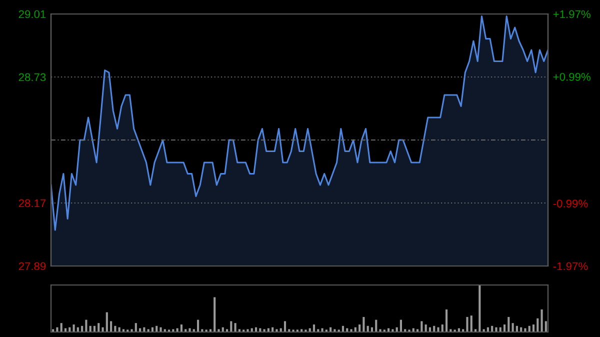  What do you see at coordinates (32, 266) in the screenshot?
I see `y-tick-label: 27.89` at bounding box center [32, 266].